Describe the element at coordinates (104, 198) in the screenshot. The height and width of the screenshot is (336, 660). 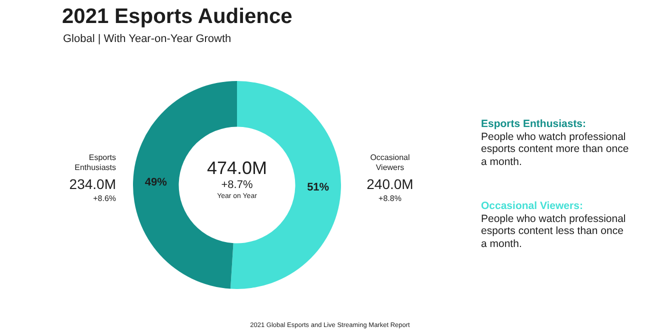
I see `text: +8.6%` at that location.